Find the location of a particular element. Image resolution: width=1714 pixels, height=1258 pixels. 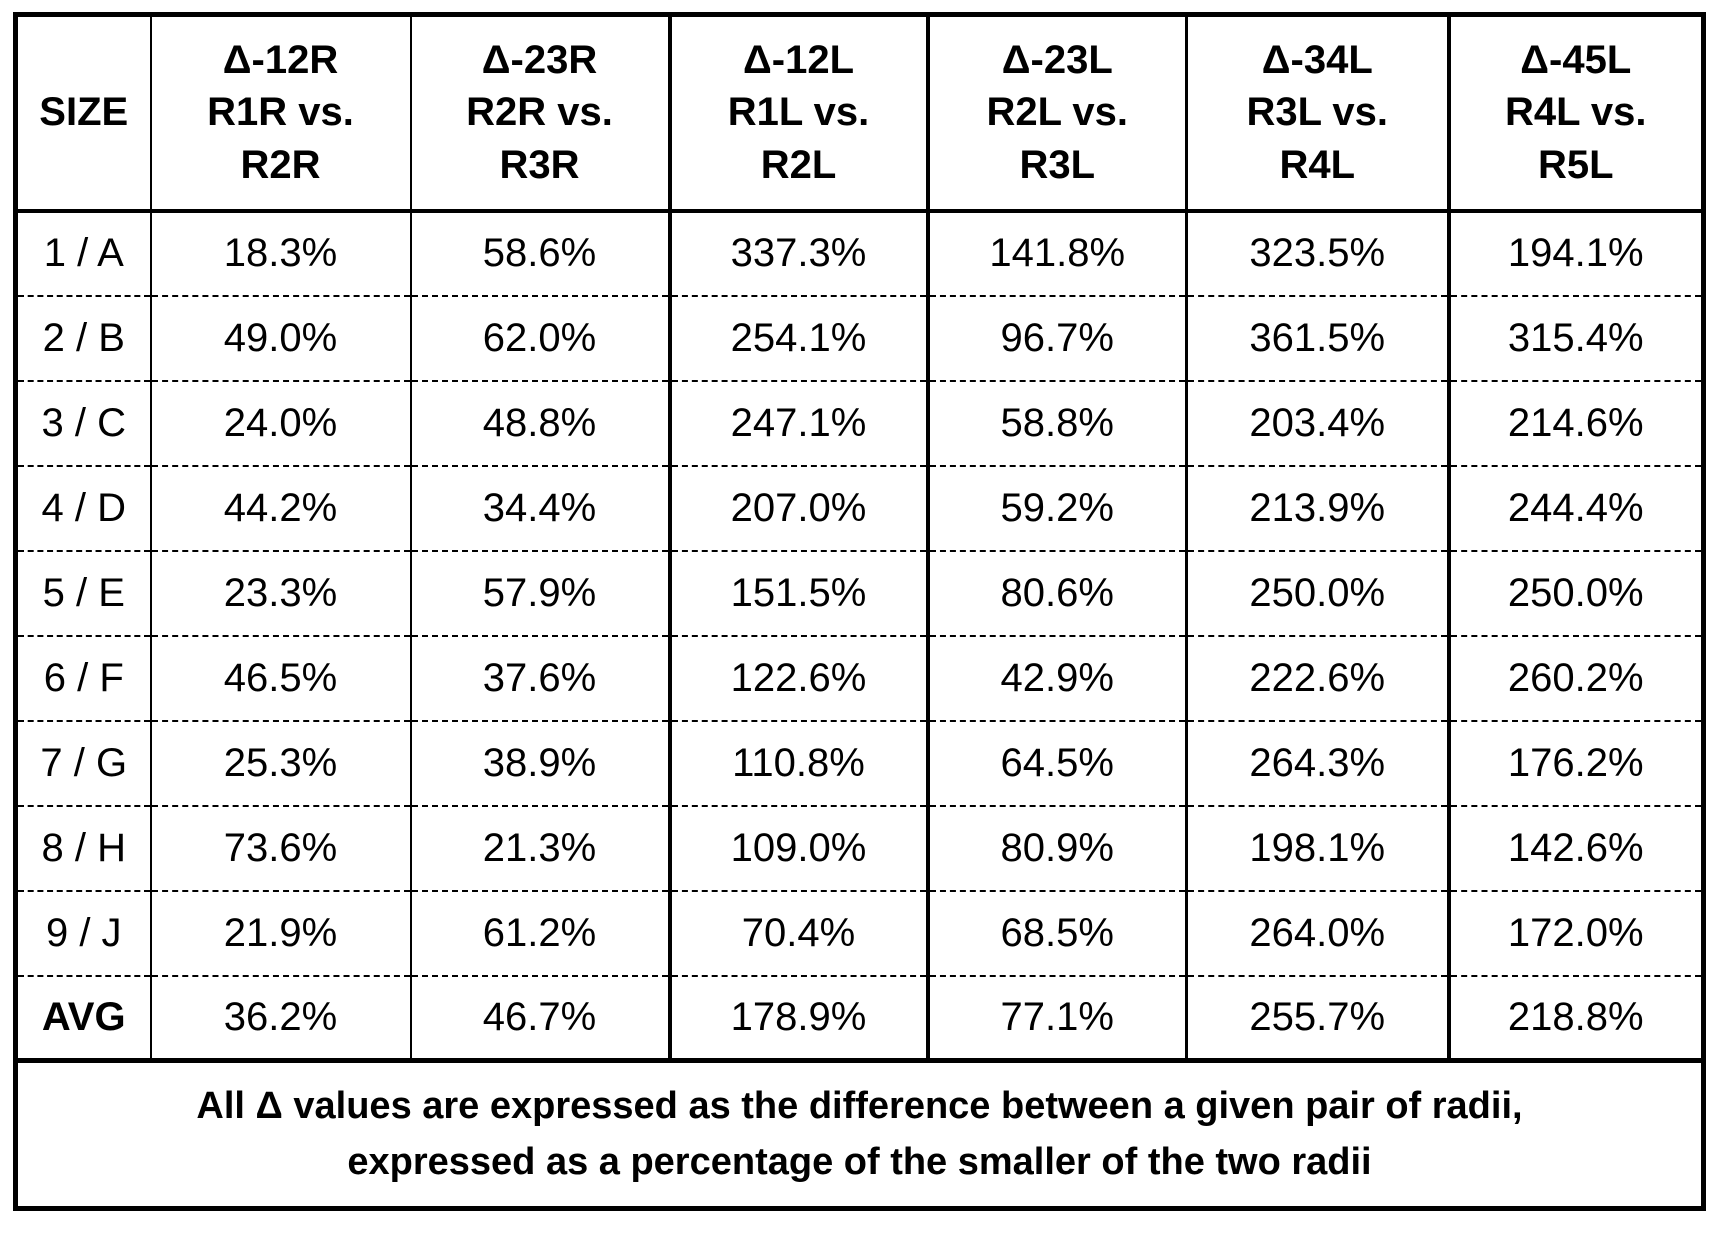

table-cell: 213.9% is located at coordinates (1317, 507).